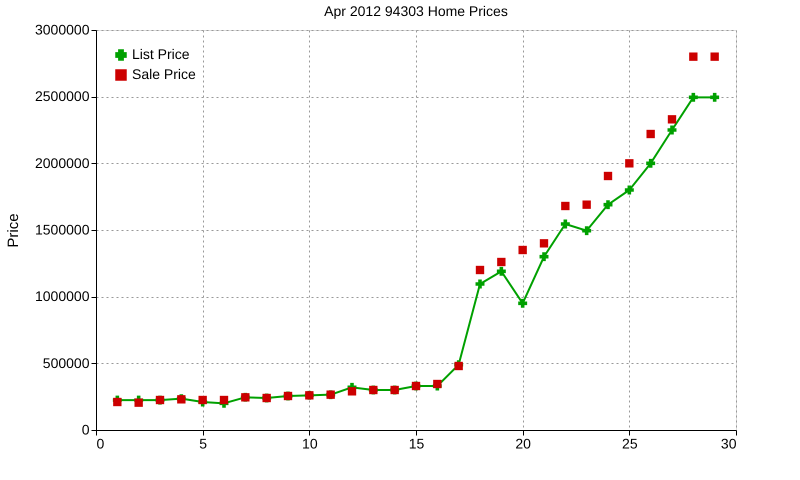 The width and height of the screenshot is (800, 480). Describe the element at coordinates (416, 444) in the screenshot. I see `x-tick-label: 15` at that location.